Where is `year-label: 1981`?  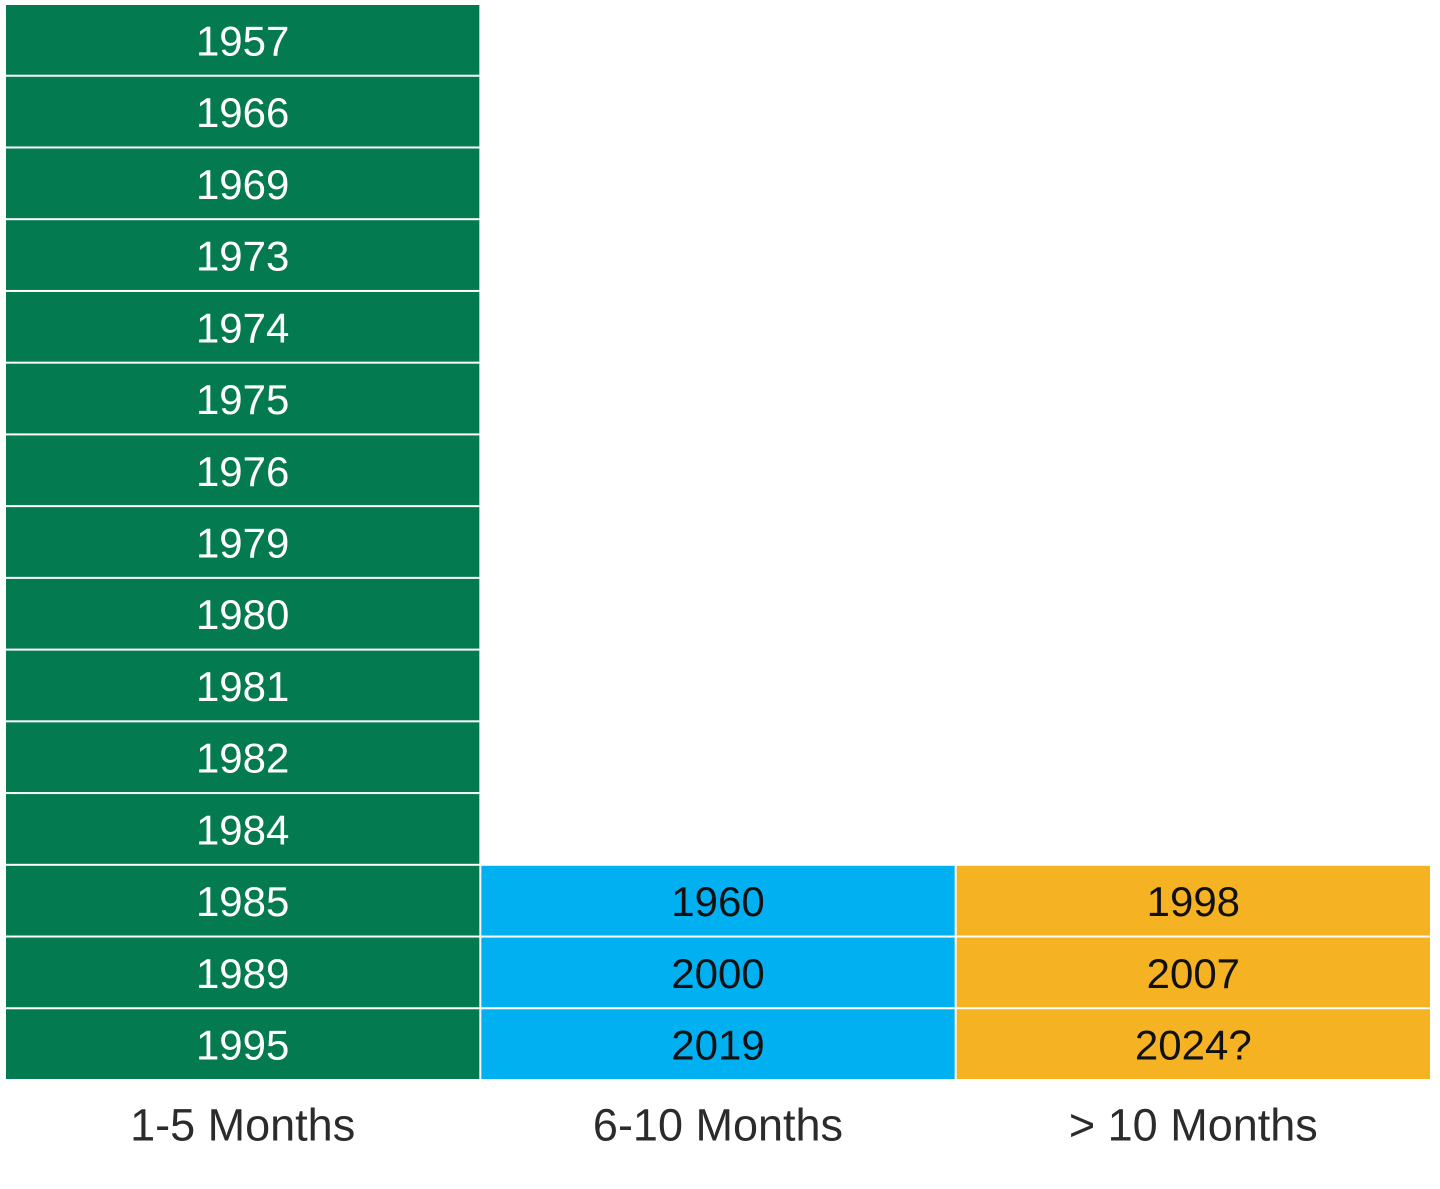 year-label: 1981 is located at coordinates (242, 686).